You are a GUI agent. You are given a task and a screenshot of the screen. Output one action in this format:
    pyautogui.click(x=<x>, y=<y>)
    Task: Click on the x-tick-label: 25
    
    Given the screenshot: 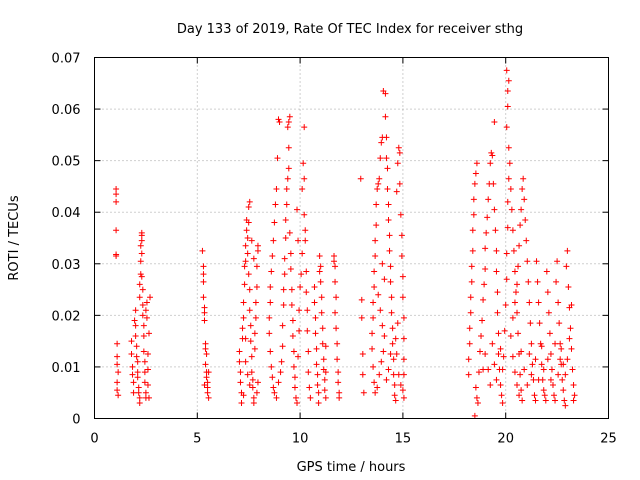 What is the action you would take?
    pyautogui.click(x=608, y=439)
    